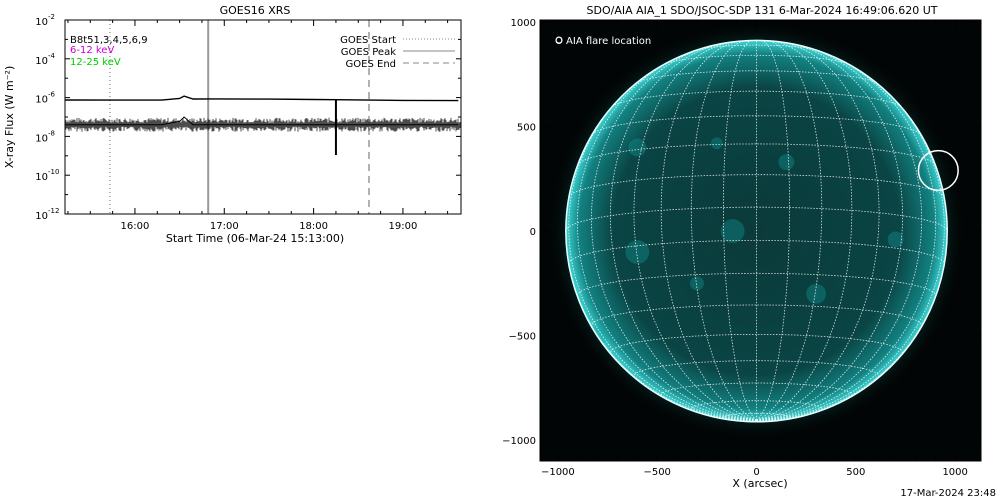 The image size is (1000, 500). I want to click on goes-x-axis-label: Start Time (06-Mar-24 15:13:00), so click(255, 238).